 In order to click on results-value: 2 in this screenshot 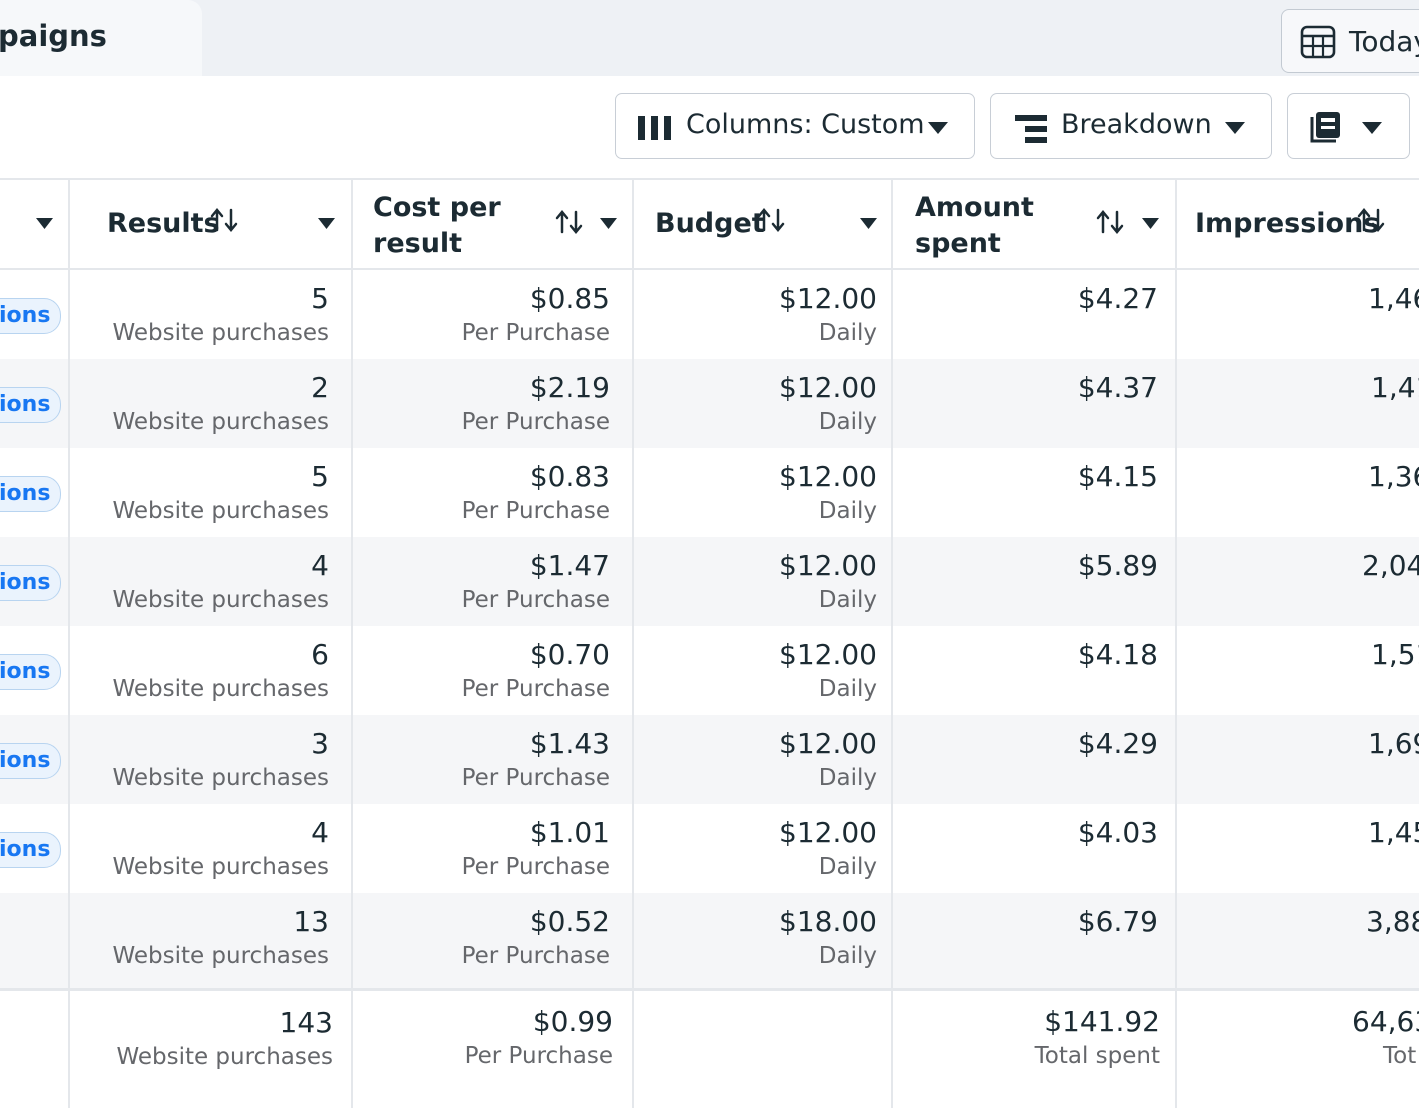, I will do `click(320, 387)`.